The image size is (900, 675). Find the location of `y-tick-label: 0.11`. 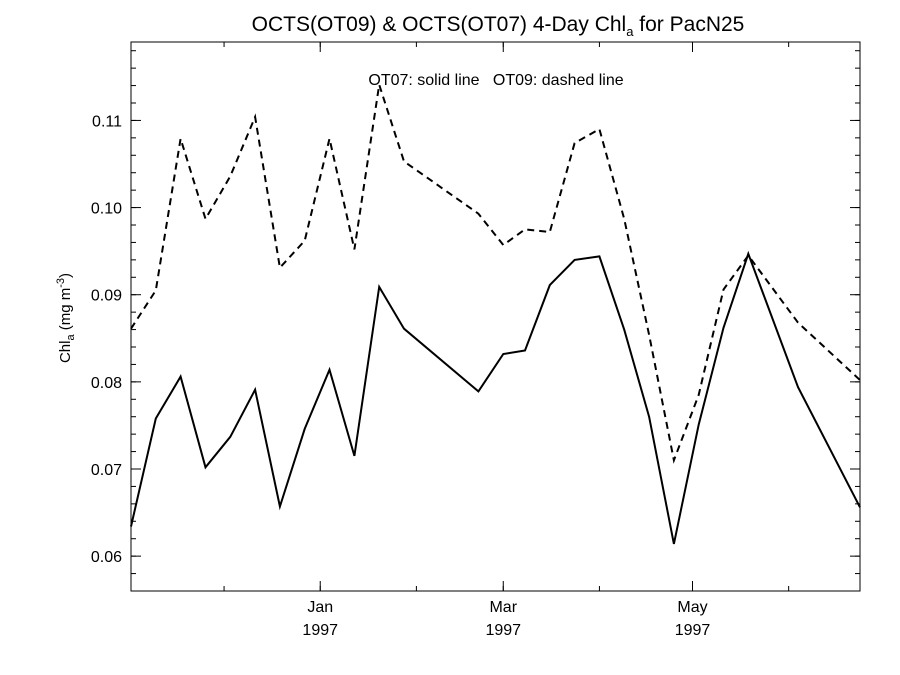

y-tick-label: 0.11 is located at coordinates (107, 121).